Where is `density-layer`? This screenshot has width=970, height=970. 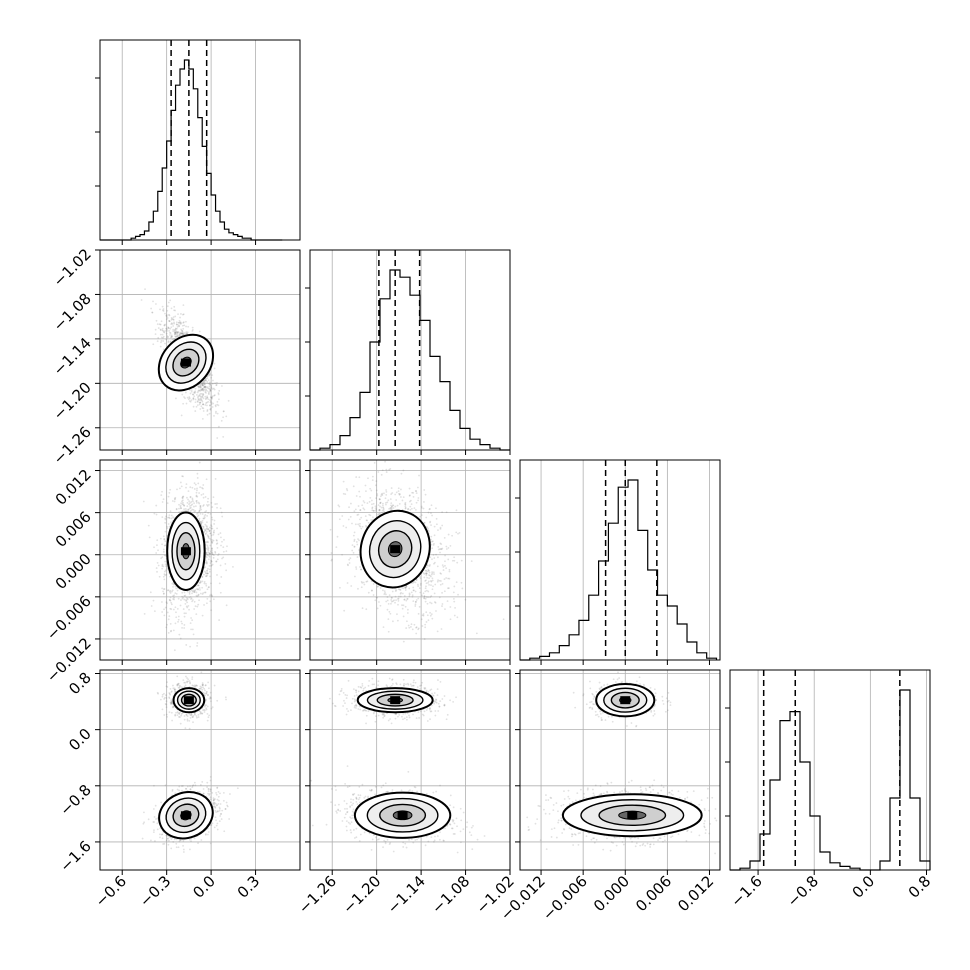 density-layer is located at coordinates (190, 762).